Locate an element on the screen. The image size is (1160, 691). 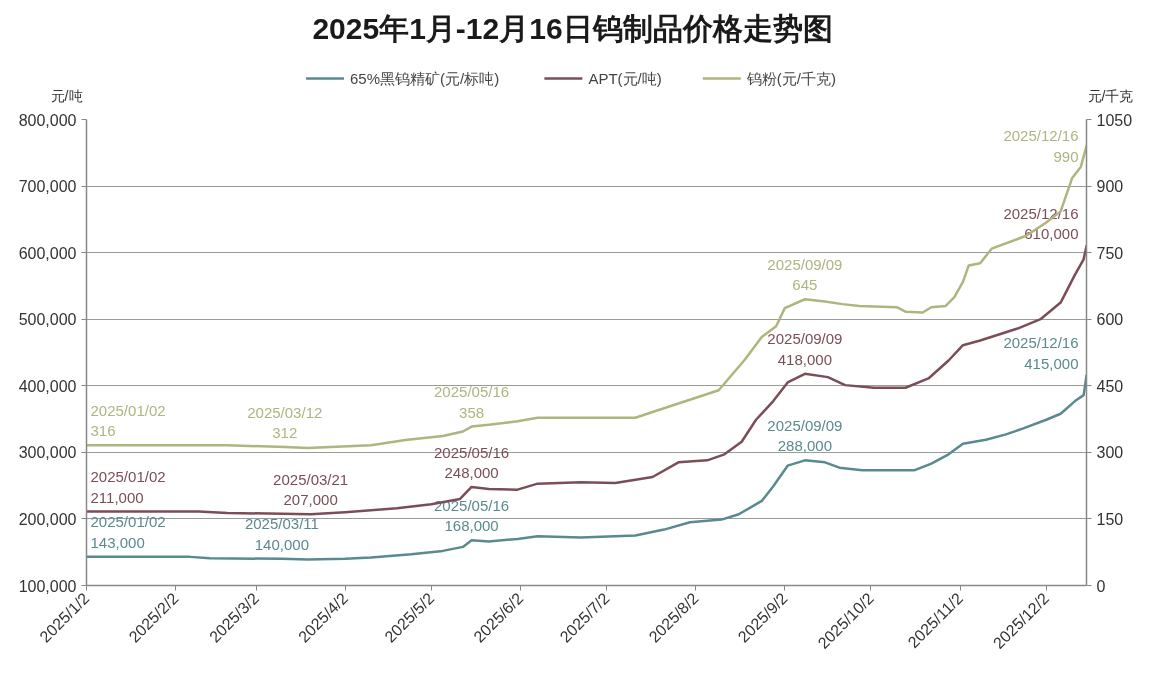
data-label: 2025/09/09 645 is located at coordinates (805, 274).